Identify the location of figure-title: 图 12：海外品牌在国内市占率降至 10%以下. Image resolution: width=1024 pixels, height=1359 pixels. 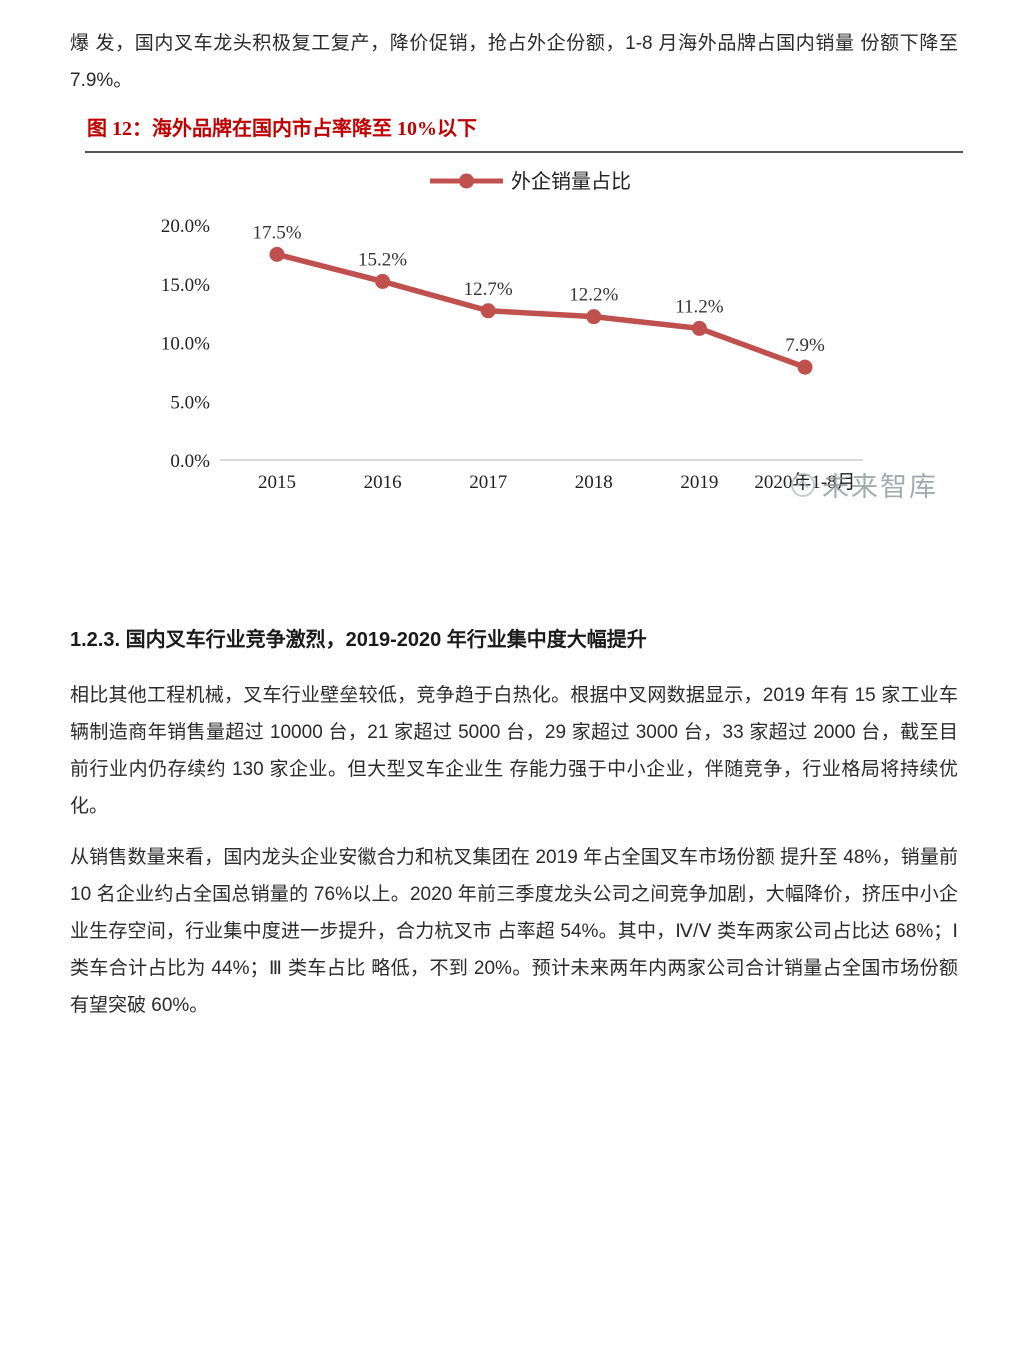
(524, 131).